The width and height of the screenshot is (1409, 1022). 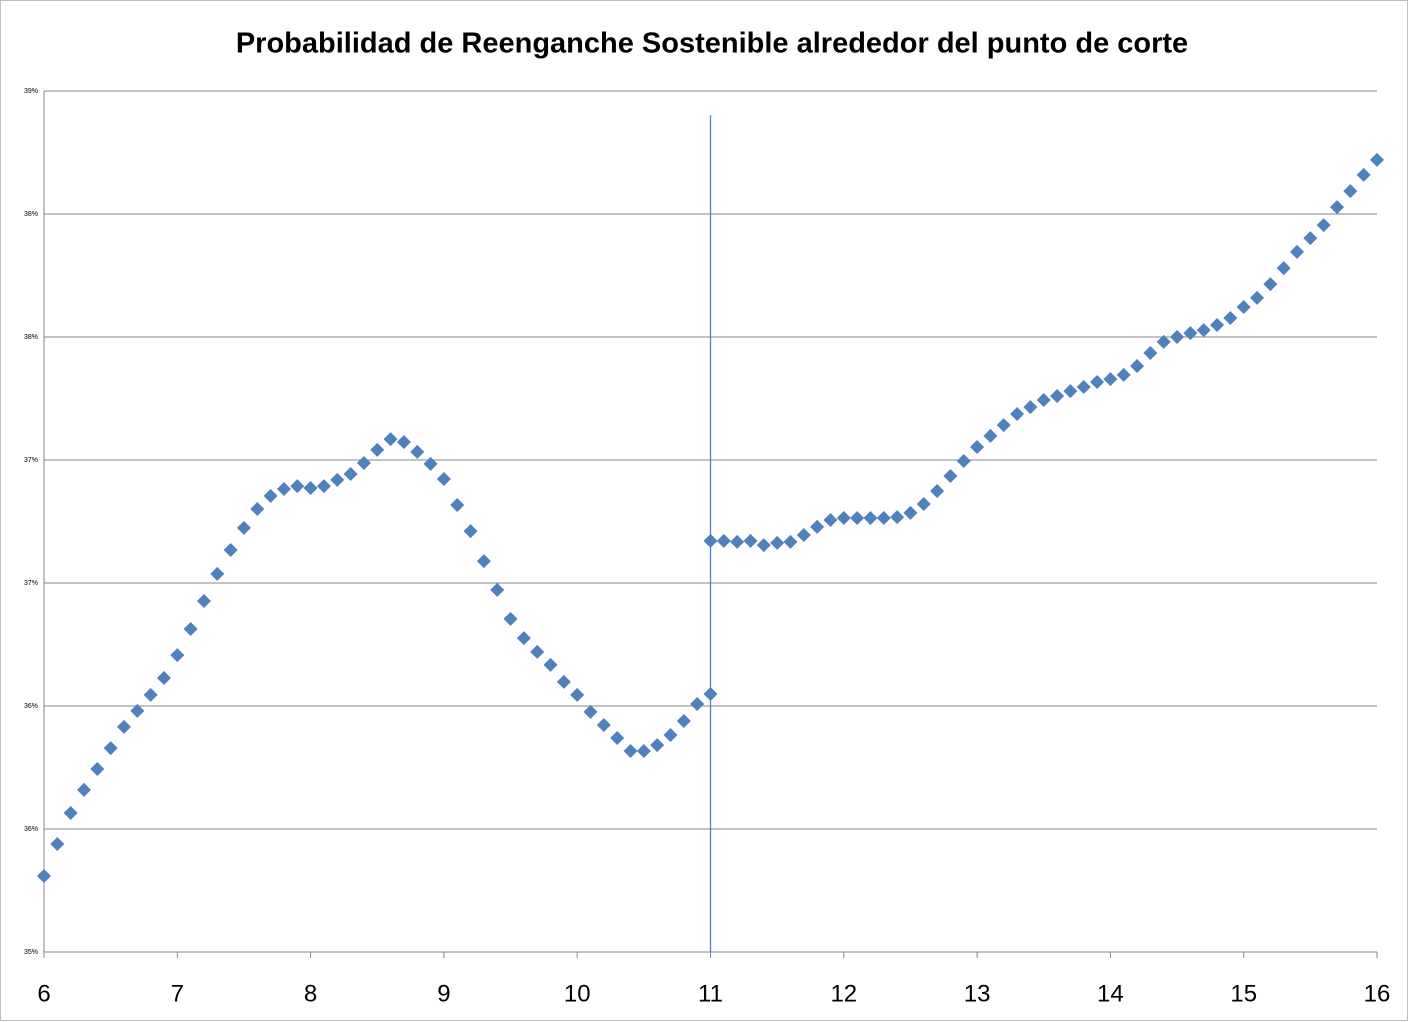 What do you see at coordinates (1377, 993) in the screenshot?
I see `x-tick-label: 16` at bounding box center [1377, 993].